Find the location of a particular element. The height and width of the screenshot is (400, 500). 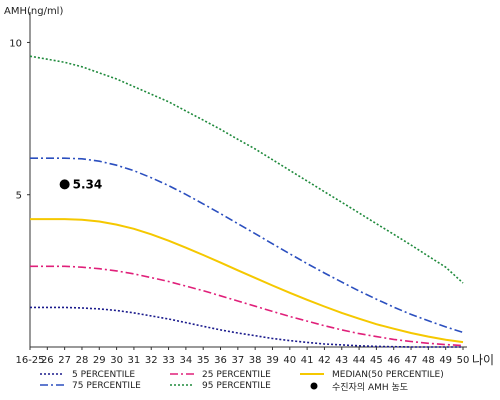

x-tick-label: 37 is located at coordinates (237, 360).